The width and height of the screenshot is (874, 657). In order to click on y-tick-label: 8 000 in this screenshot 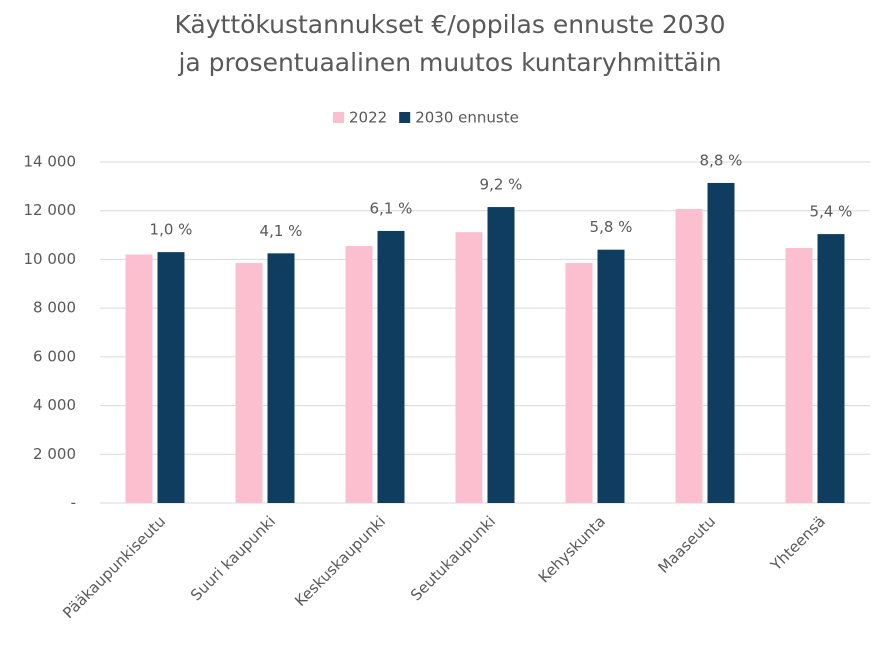, I will do `click(54, 308)`.